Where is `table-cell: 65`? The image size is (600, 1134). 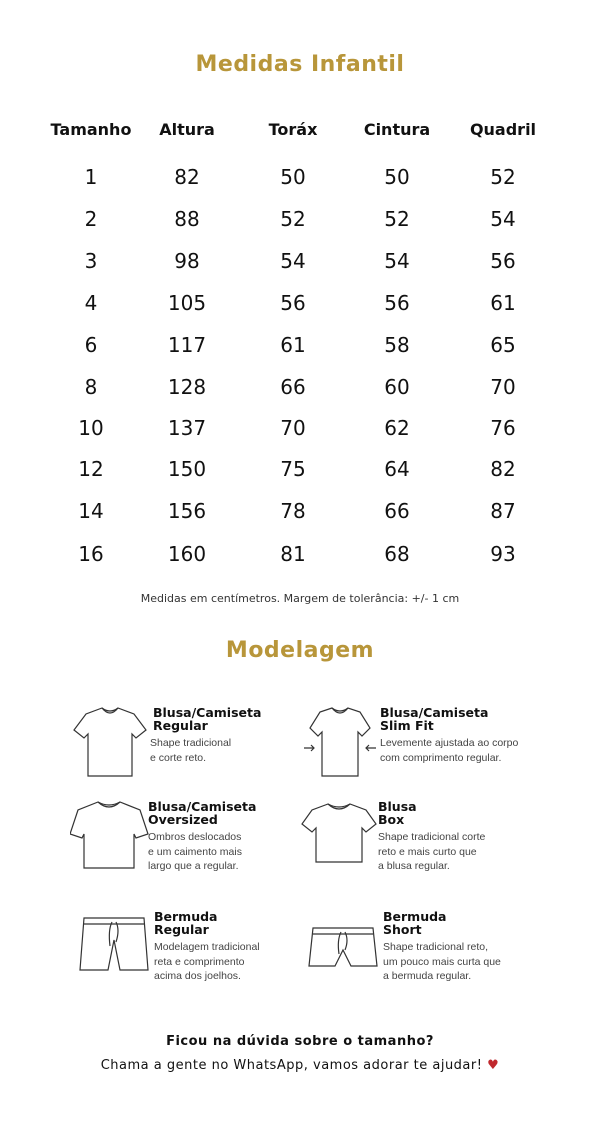
table-cell: 65 is located at coordinates (503, 345).